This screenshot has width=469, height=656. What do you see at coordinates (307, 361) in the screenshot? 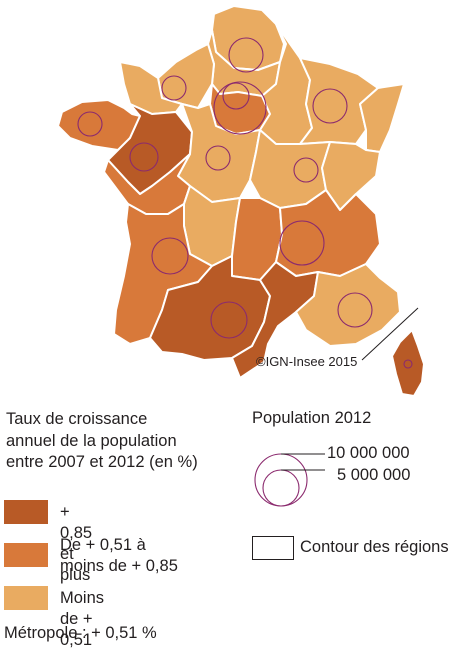
I see `copyright-label: ©IGN-Insee 2015` at bounding box center [307, 361].